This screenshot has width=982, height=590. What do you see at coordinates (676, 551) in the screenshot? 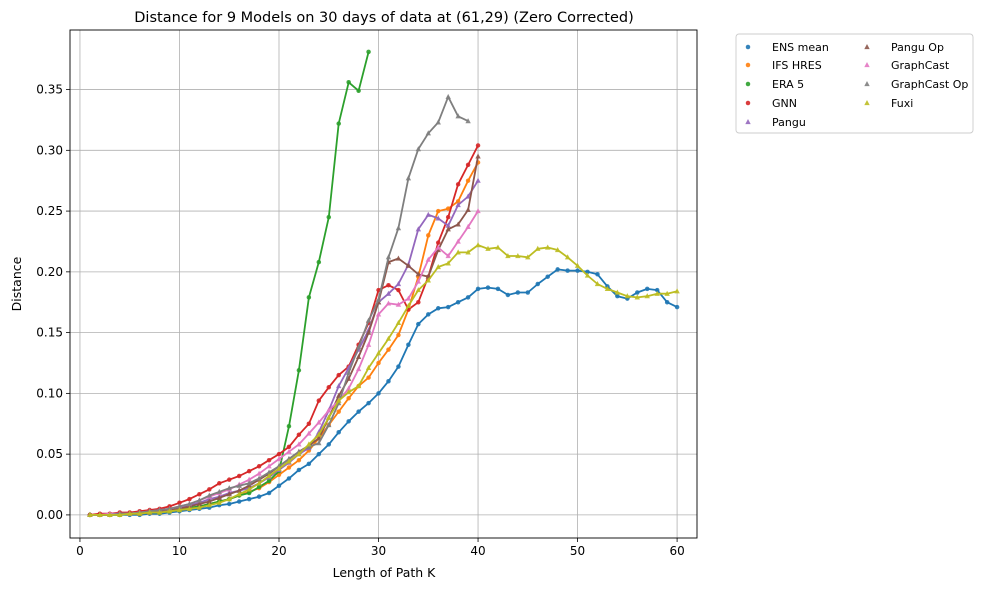
I see `x-tick-label: 60` at bounding box center [676, 551].